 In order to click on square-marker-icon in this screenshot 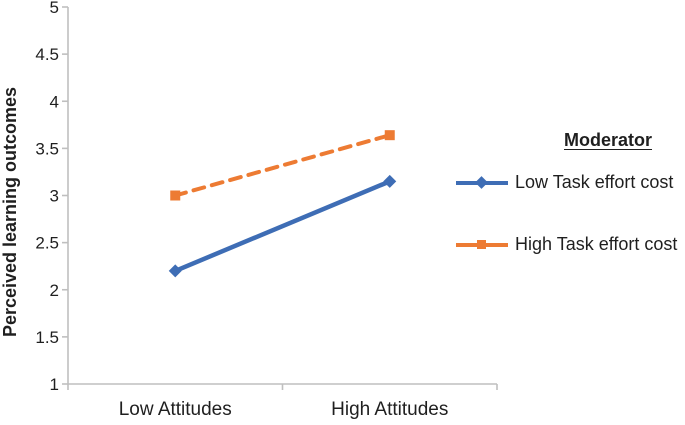, I will do `click(481, 244)`.